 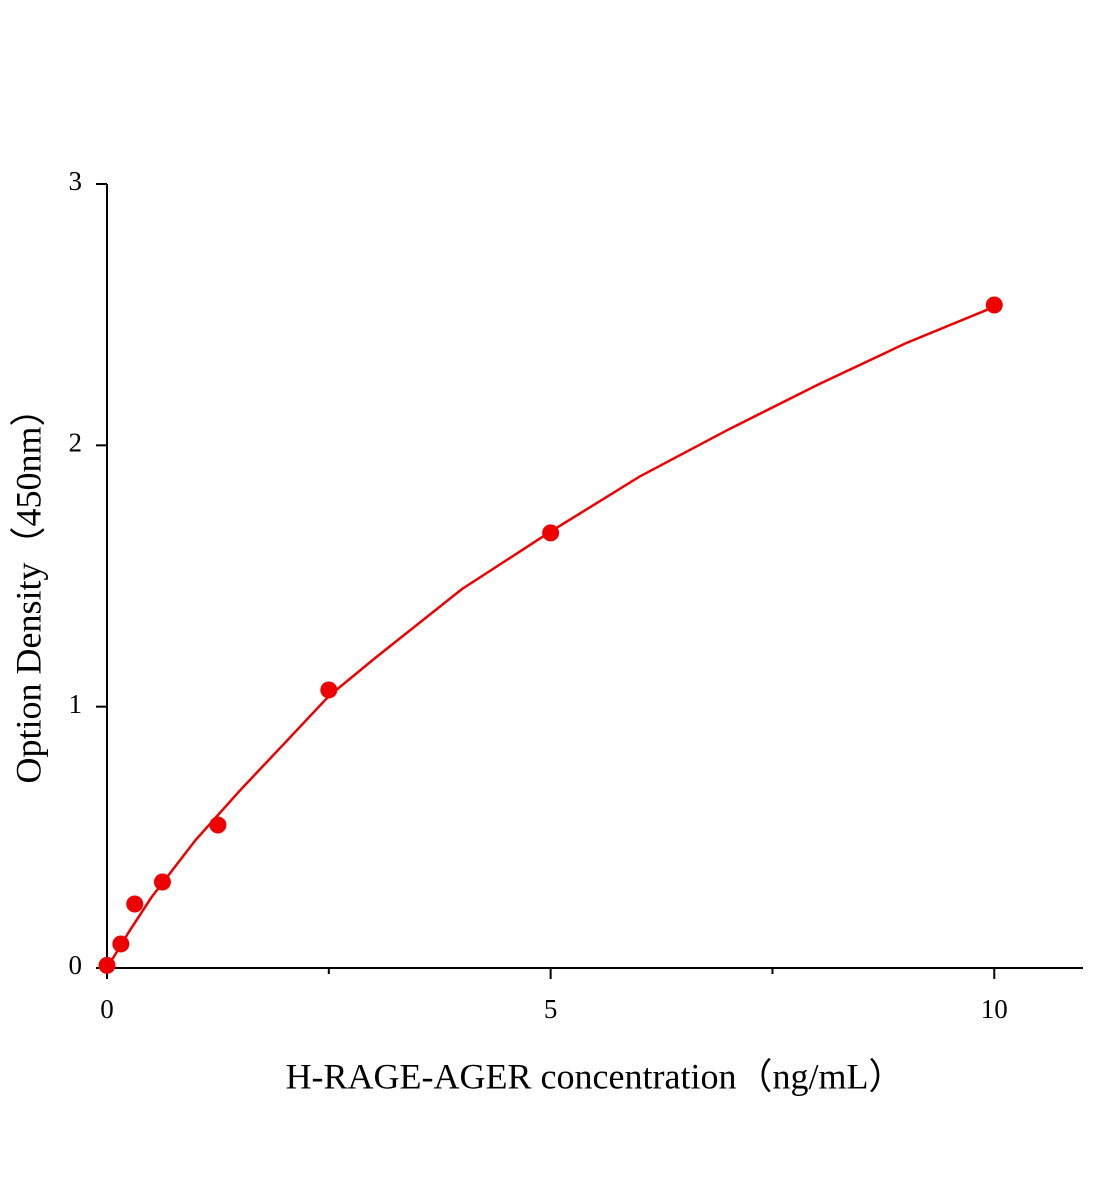 I want to click on x-tick-label: 0, so click(x=107, y=1009).